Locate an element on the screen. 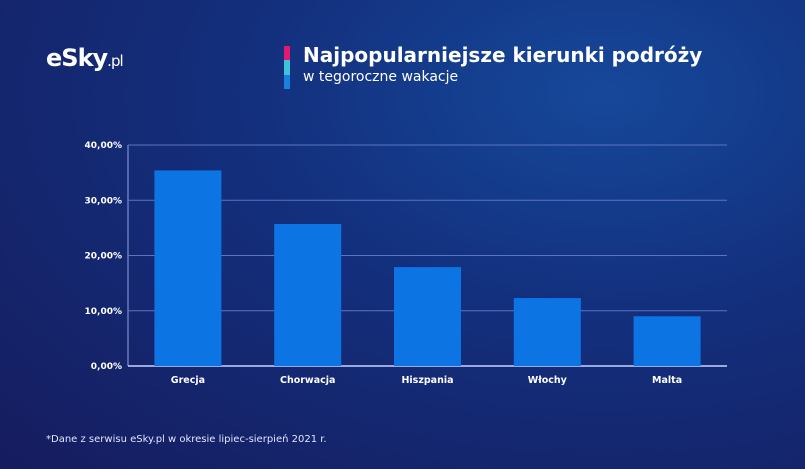 This screenshot has width=805, height=469. x-tick-label: Hiszpania is located at coordinates (427, 380).